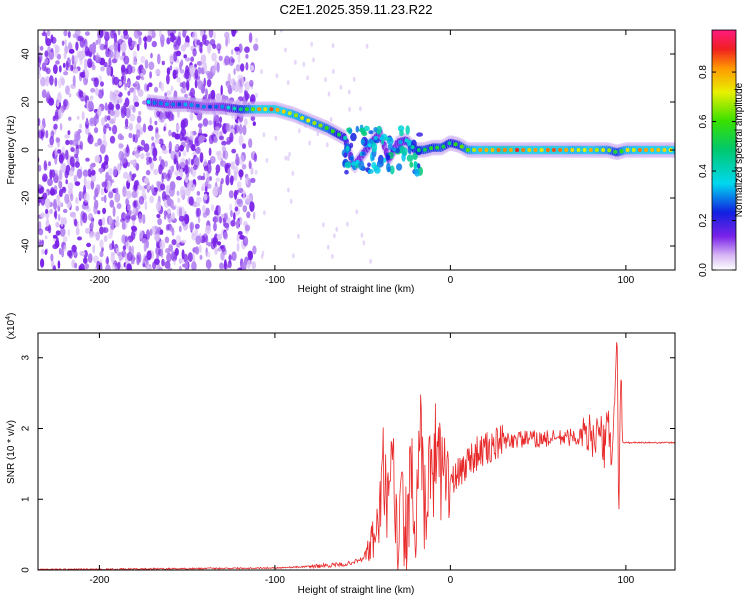 The height and width of the screenshot is (605, 750). I want to click on x-tick-label: -200, so click(99, 280).